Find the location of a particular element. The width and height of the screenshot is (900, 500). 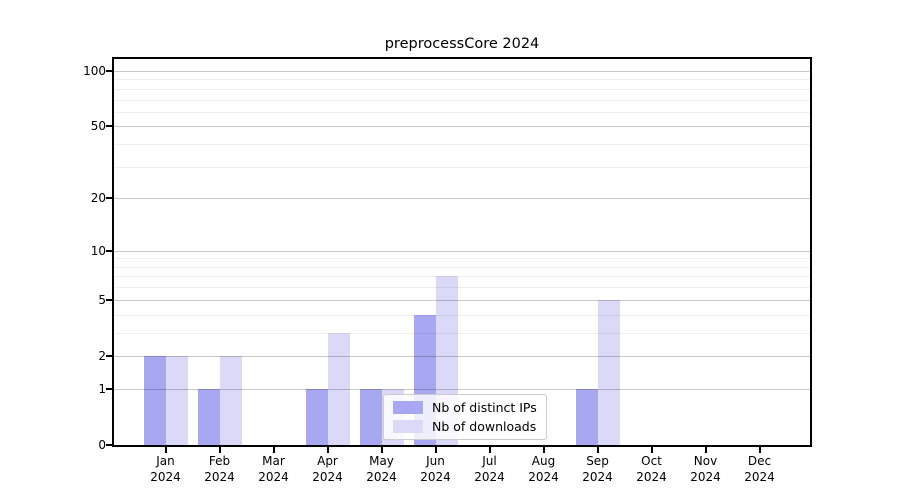

legend-item-downloads: Nb of downloads is located at coordinates (465, 426).